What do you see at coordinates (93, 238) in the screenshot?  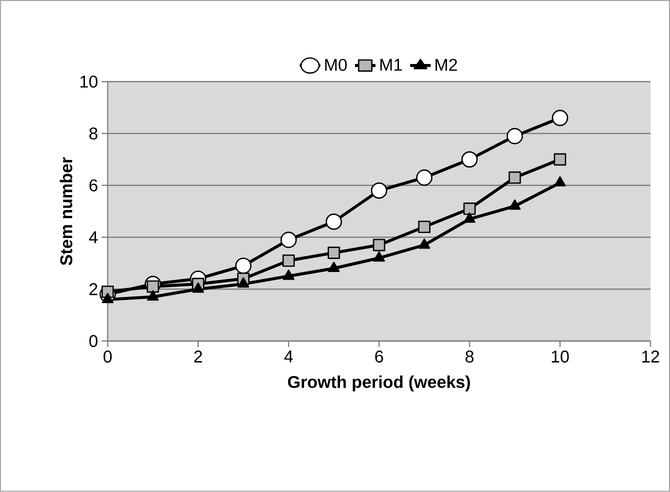 I see `y-tick-label: 4` at bounding box center [93, 238].